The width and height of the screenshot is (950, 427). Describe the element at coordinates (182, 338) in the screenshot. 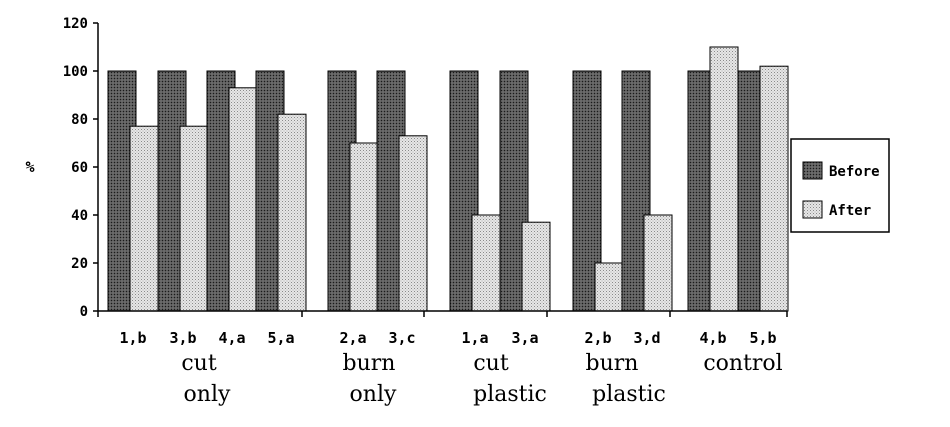

I see `x-tick-label: 3,b` at that location.